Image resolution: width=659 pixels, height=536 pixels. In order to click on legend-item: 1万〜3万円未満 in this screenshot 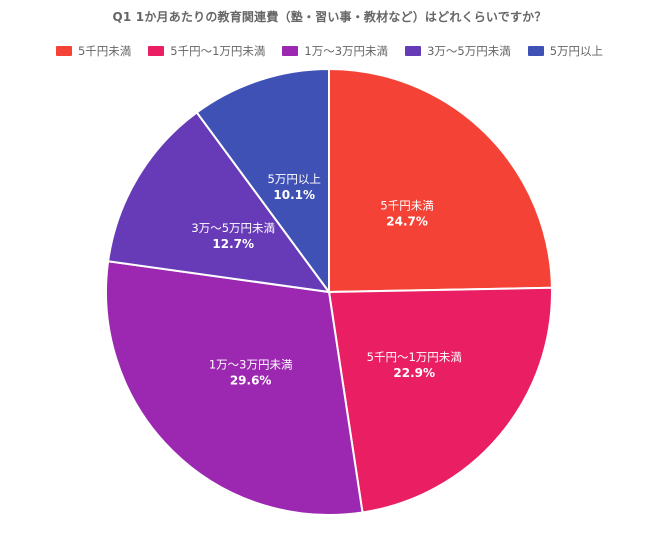, I will do `click(335, 51)`.